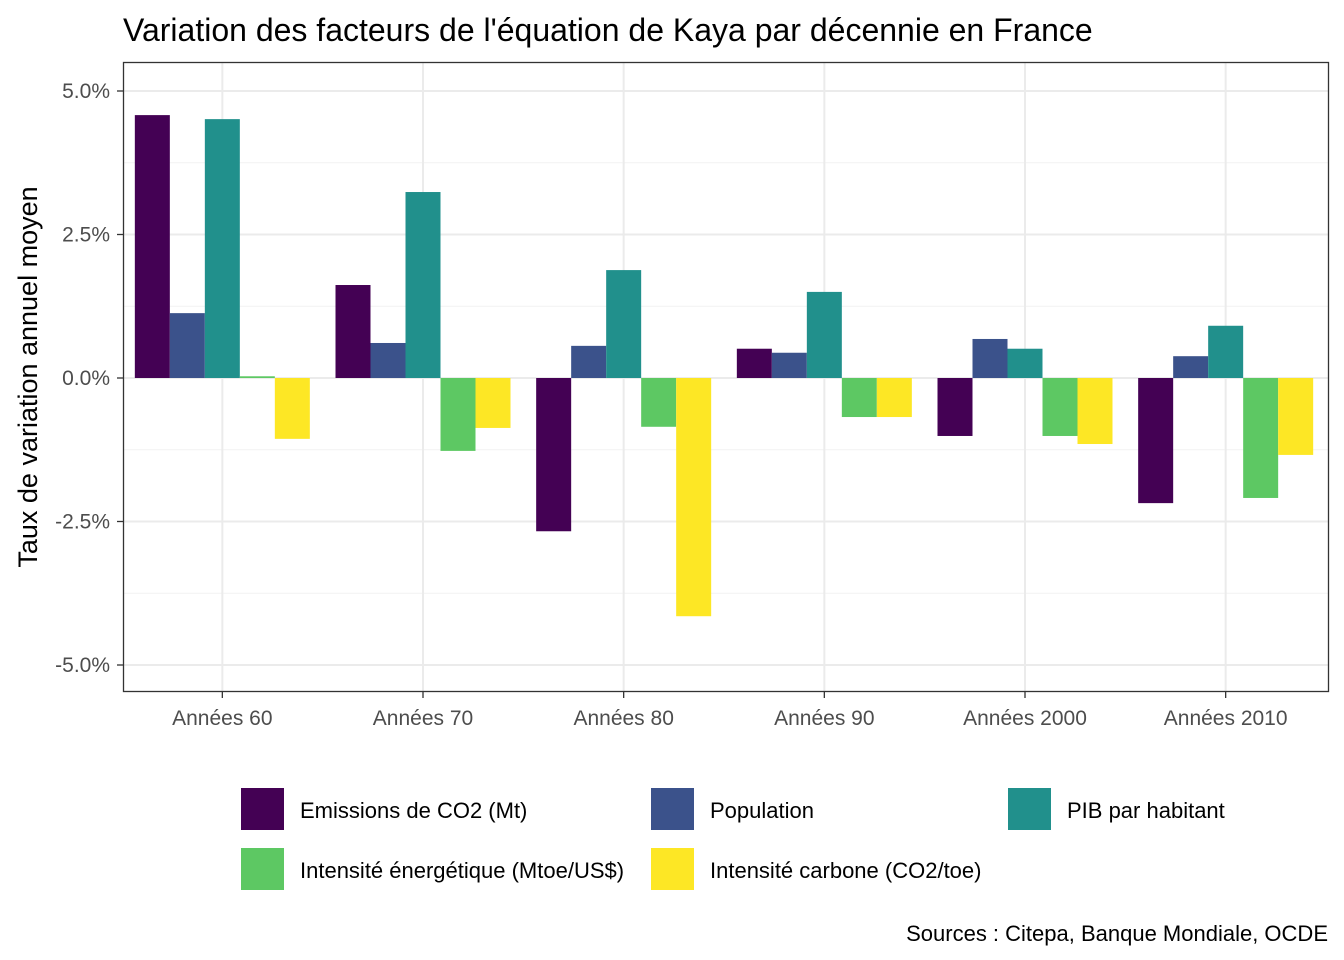 The height and width of the screenshot is (960, 1344). Describe the element at coordinates (462, 870) in the screenshot. I see `legend-label: Intensité énergétique (Mtoe/US$)` at that location.